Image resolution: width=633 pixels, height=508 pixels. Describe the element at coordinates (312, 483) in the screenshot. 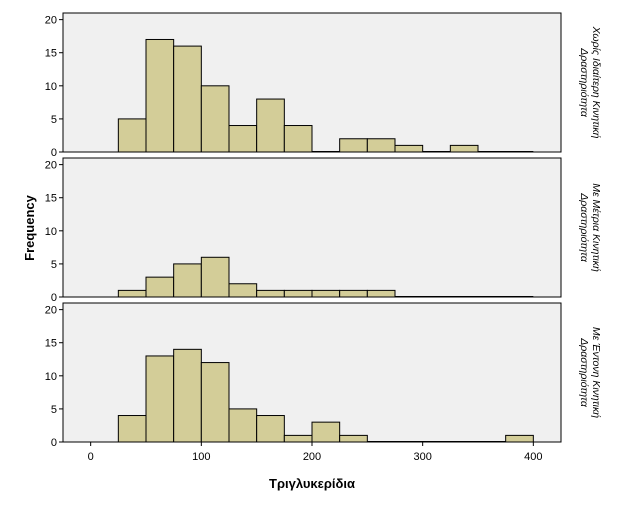

I see `x-axis-title: Τριγλυκερίδια` at that location.